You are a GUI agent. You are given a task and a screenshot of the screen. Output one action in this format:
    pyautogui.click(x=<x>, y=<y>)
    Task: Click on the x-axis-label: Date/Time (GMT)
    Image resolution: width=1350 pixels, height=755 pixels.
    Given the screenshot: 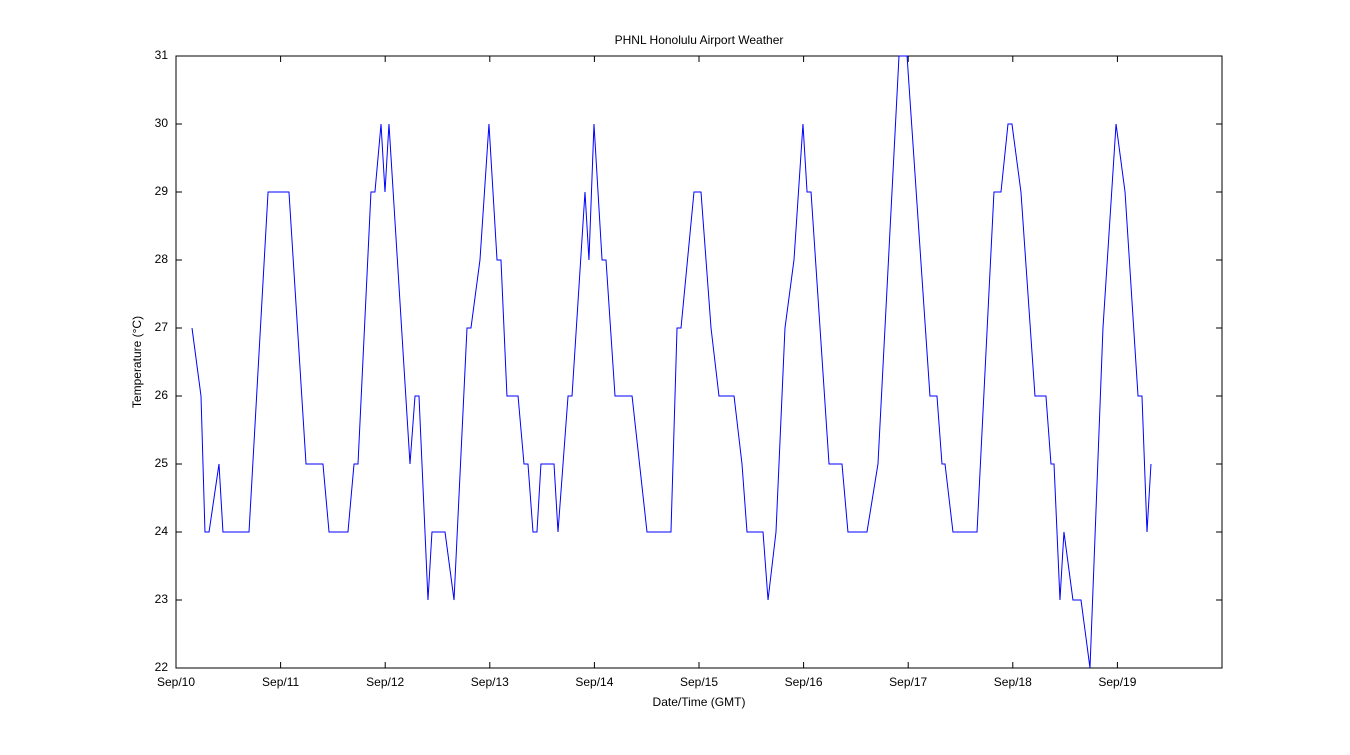 What is the action you would take?
    pyautogui.click(x=699, y=702)
    